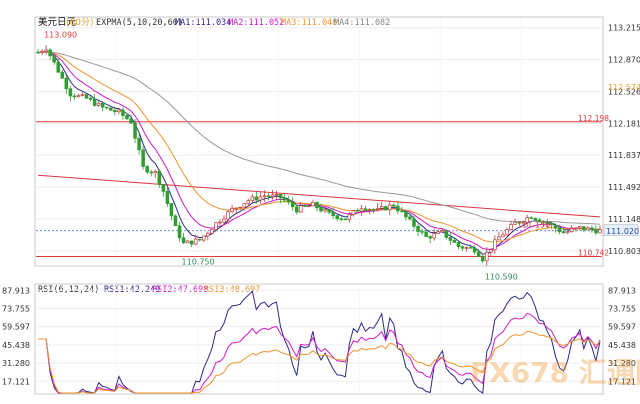 This screenshot has height=404, width=640. Describe the element at coordinates (533, 225) in the screenshot. I see `price-annotation: 111.150` at that location.